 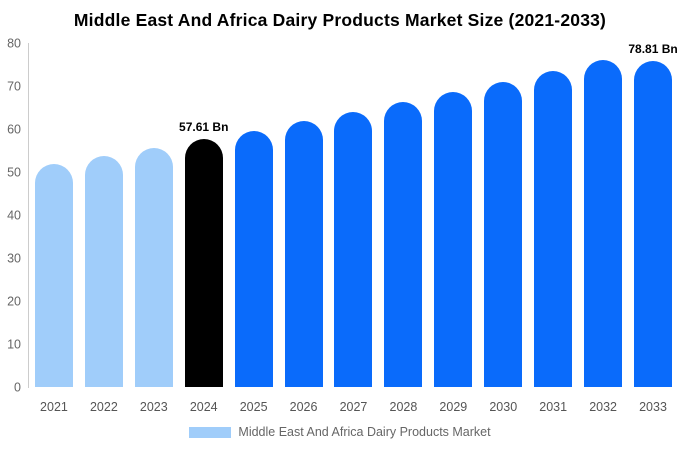 I want to click on bar-slot-2026, so click(x=304, y=215).